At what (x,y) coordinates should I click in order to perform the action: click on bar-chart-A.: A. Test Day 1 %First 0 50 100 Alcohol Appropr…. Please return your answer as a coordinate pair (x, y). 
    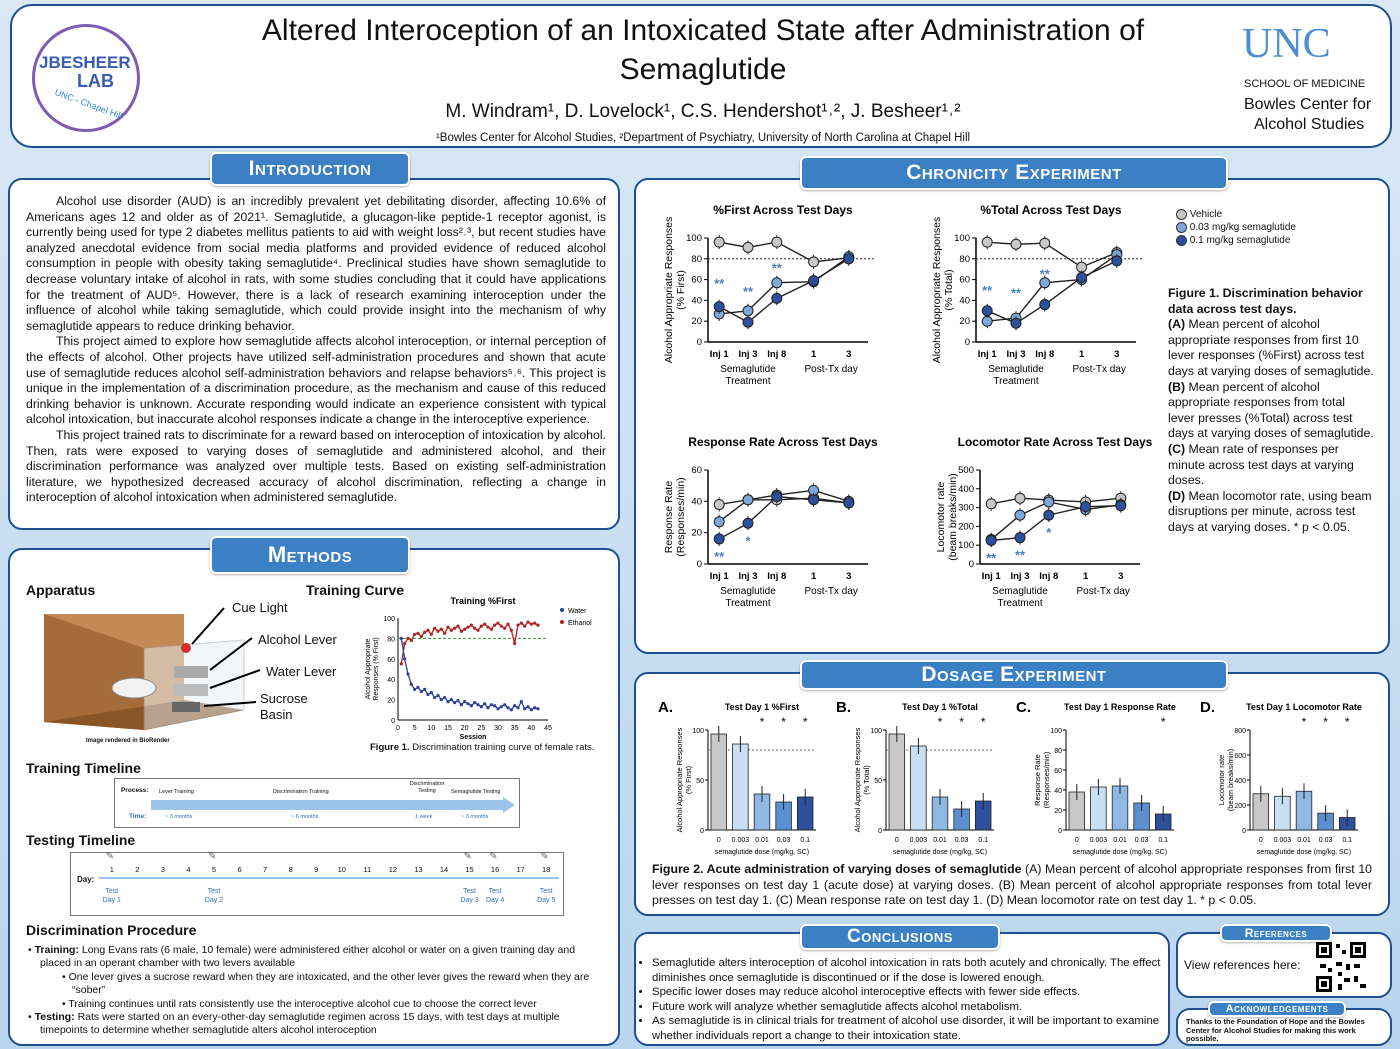
    Looking at the image, I should click on (737, 777).